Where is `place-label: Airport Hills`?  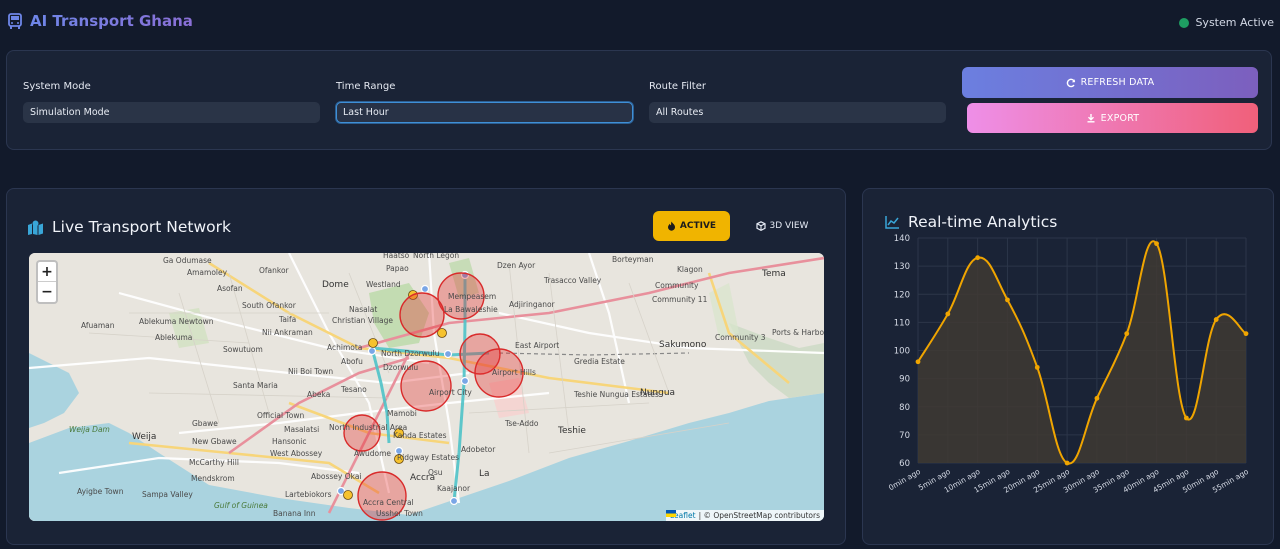
place-label: Airport Hills is located at coordinates (514, 372).